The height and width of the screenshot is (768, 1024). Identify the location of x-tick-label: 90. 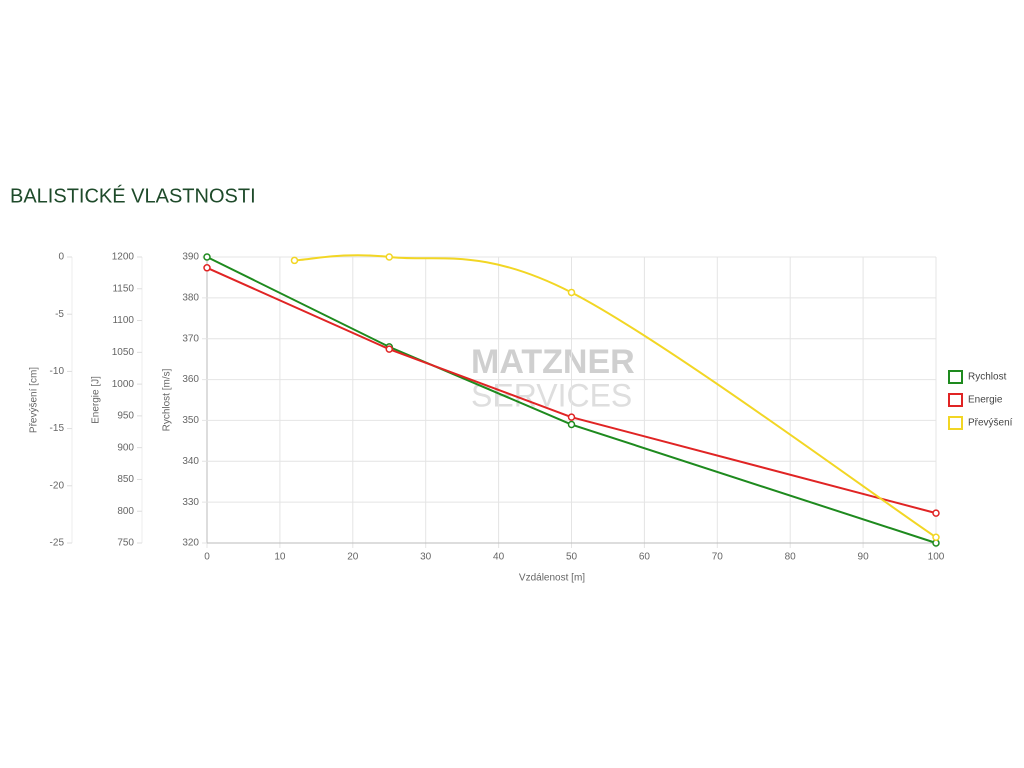
(864, 557).